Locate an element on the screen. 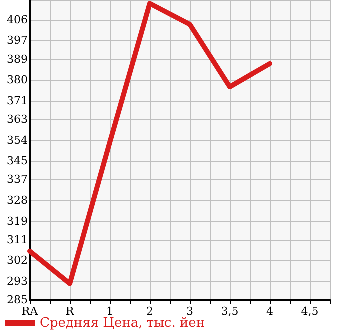 The width and height of the screenshot is (345, 335). y-tick-label: 371 is located at coordinates (17, 101).